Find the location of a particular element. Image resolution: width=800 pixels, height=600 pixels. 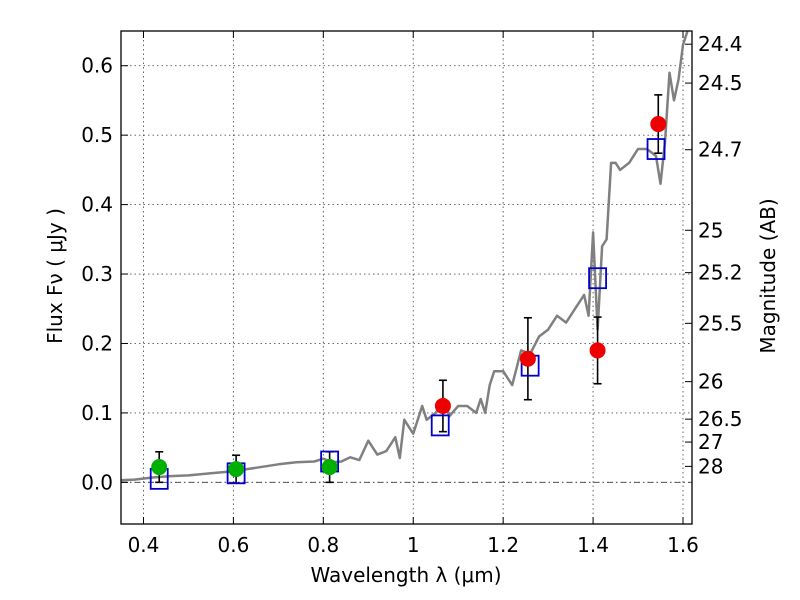

magnitude-tick-label: 25 is located at coordinates (710, 230).